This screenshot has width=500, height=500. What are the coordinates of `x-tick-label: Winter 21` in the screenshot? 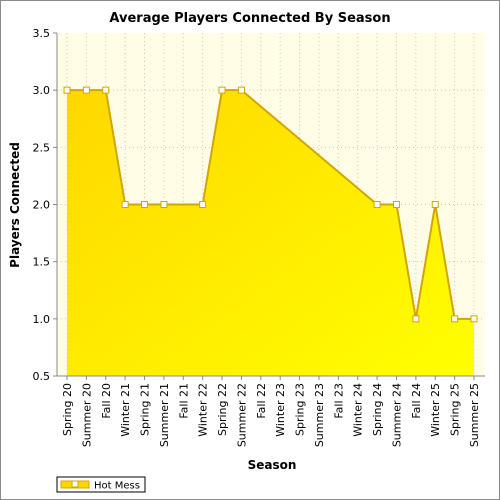 It's located at (125, 410).